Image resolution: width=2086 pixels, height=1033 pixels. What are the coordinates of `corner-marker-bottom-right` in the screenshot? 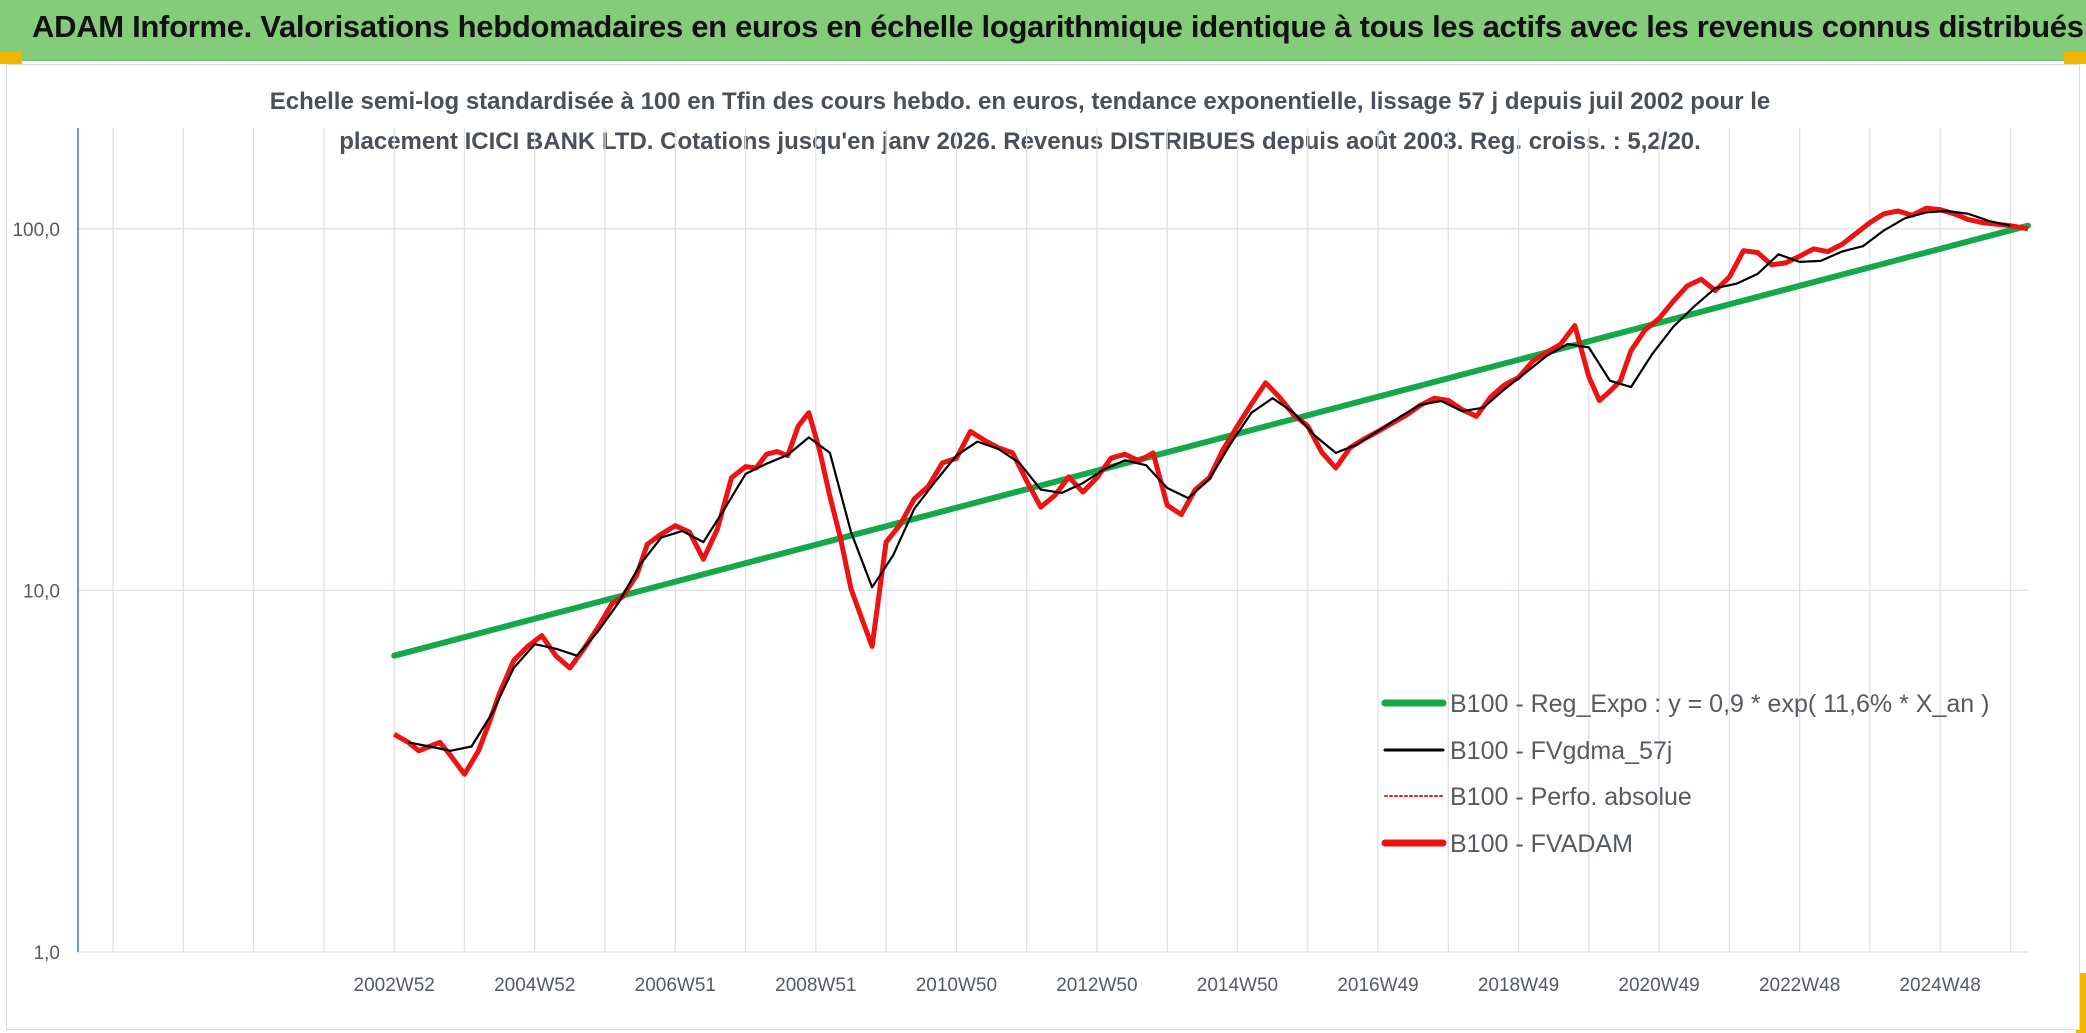 It's located at (2081, 1003).